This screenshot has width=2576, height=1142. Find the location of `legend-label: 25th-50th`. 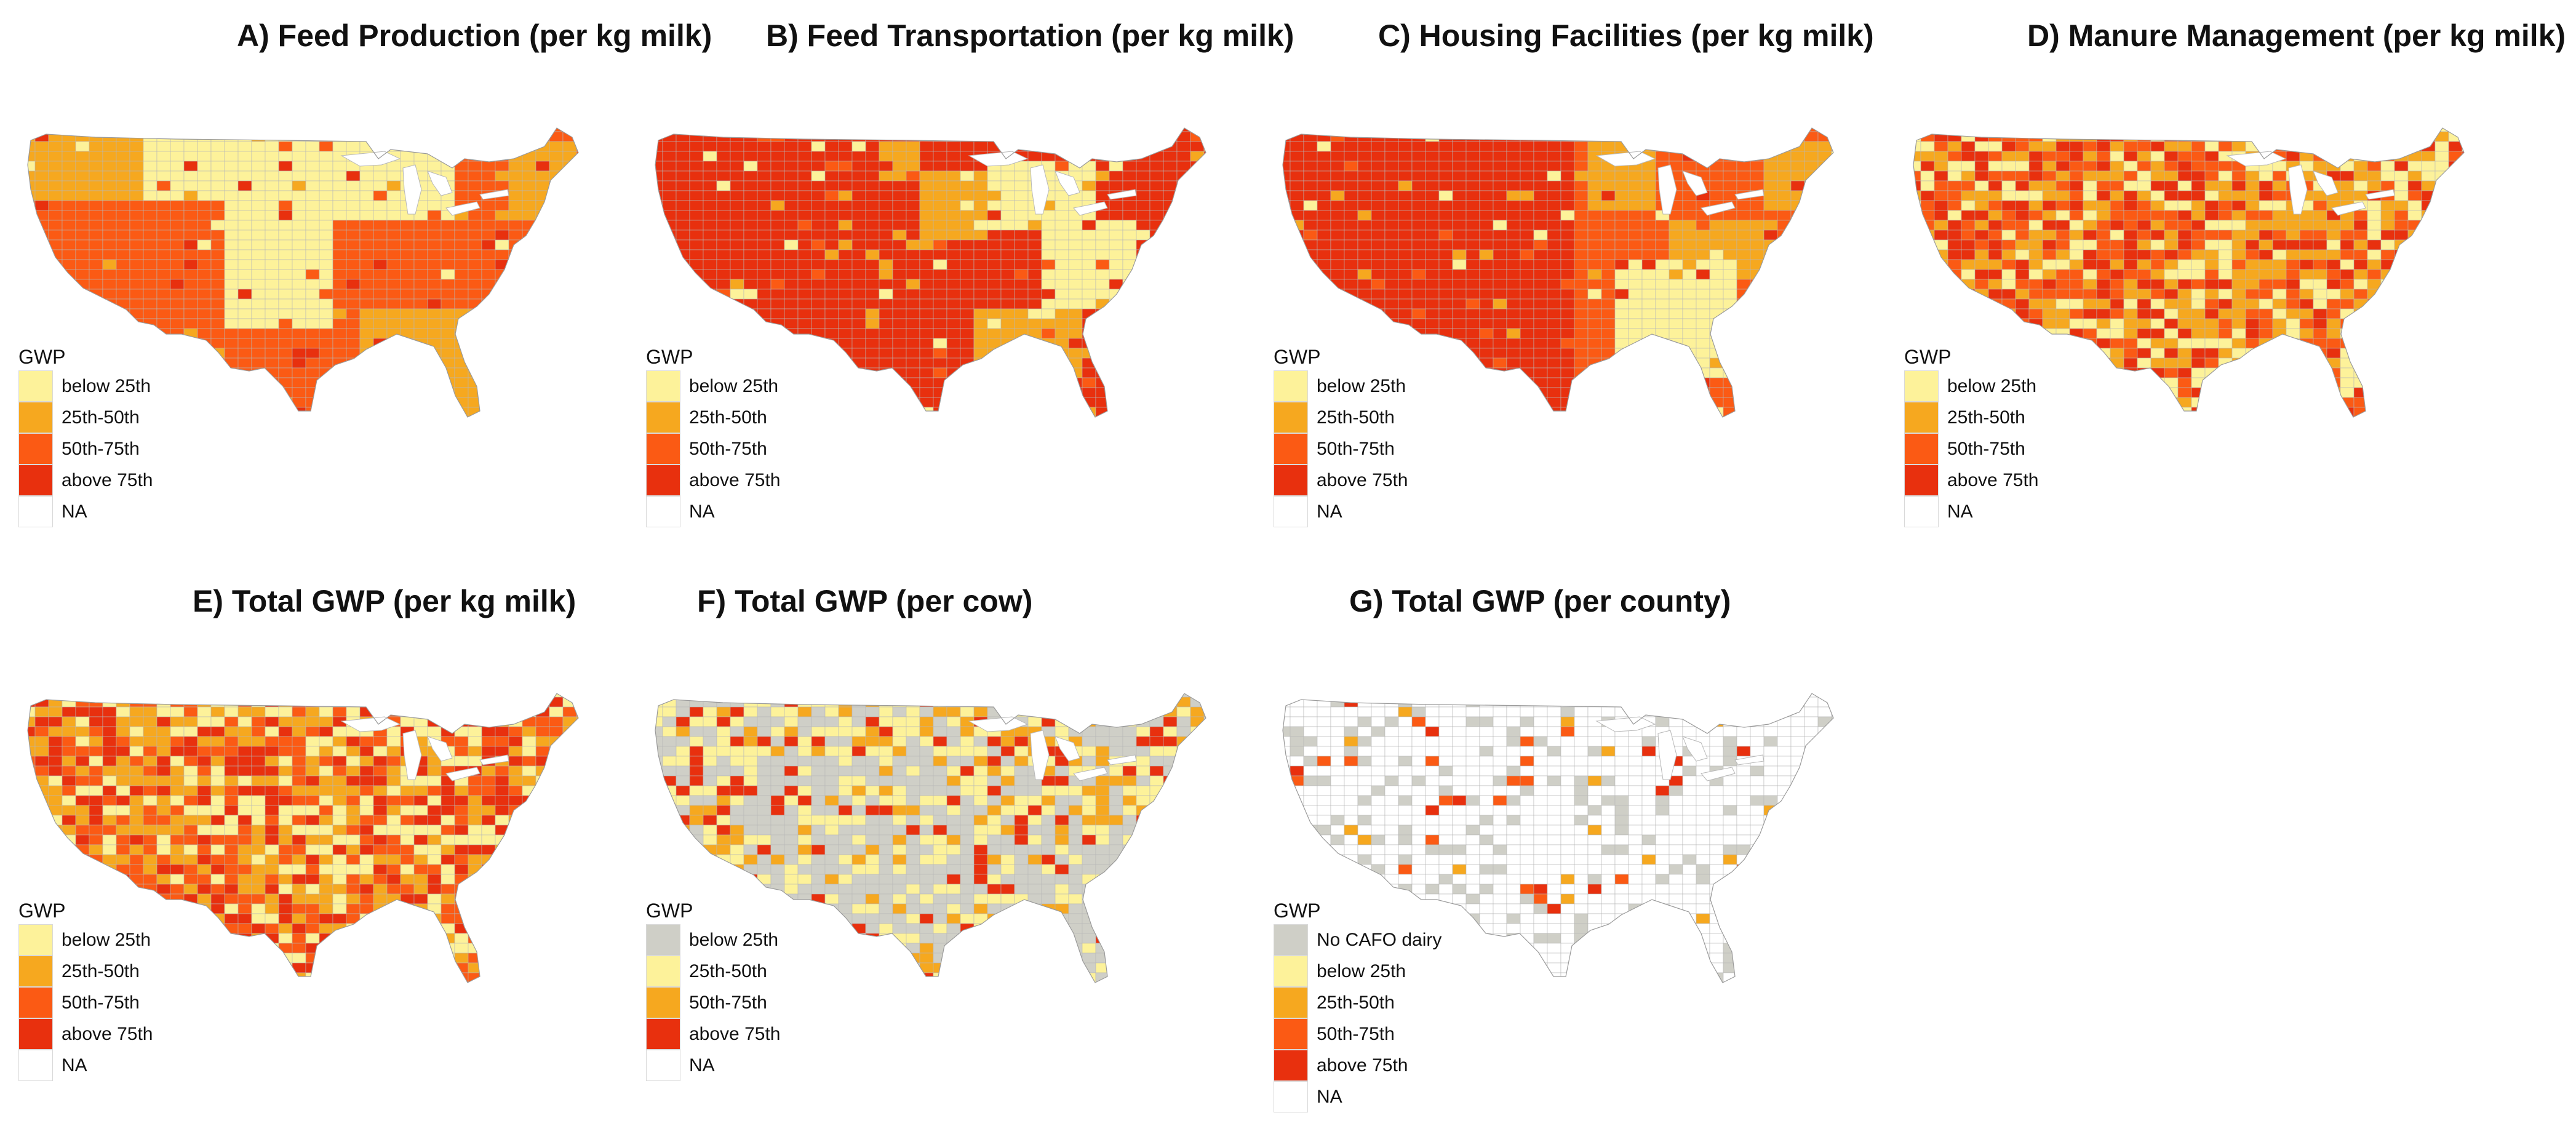

legend-label: 25th-50th is located at coordinates (1356, 417).